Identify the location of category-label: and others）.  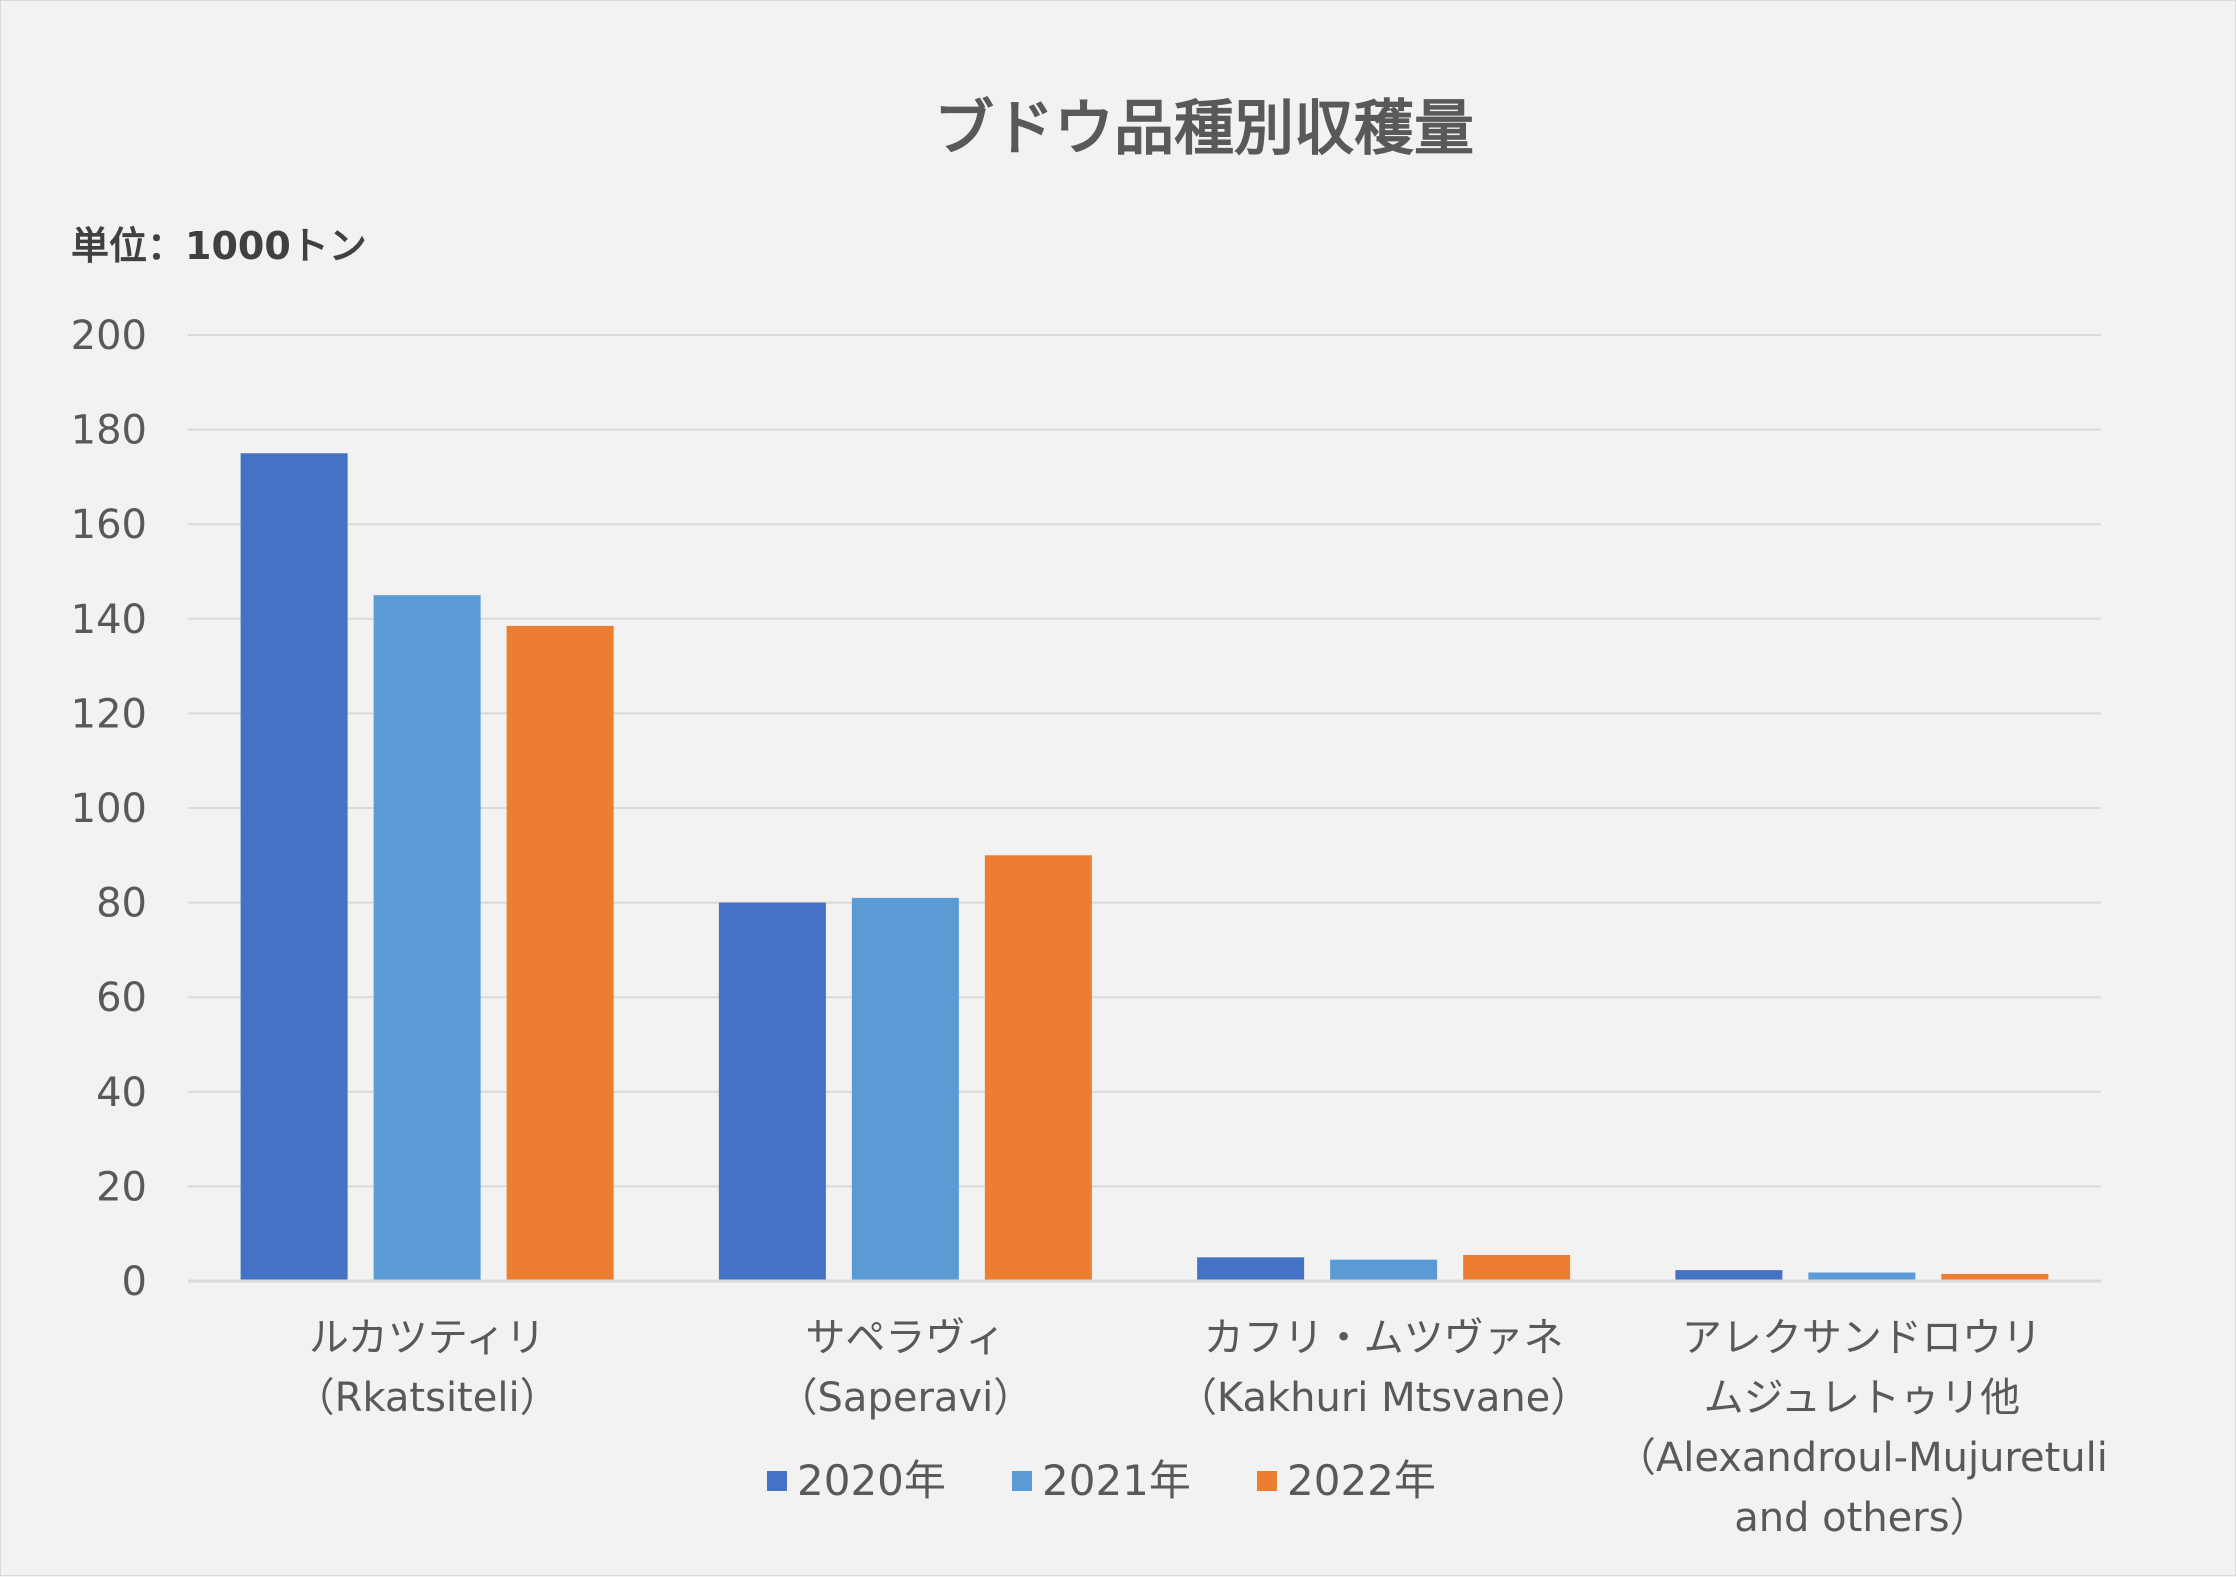
(1861, 1518).